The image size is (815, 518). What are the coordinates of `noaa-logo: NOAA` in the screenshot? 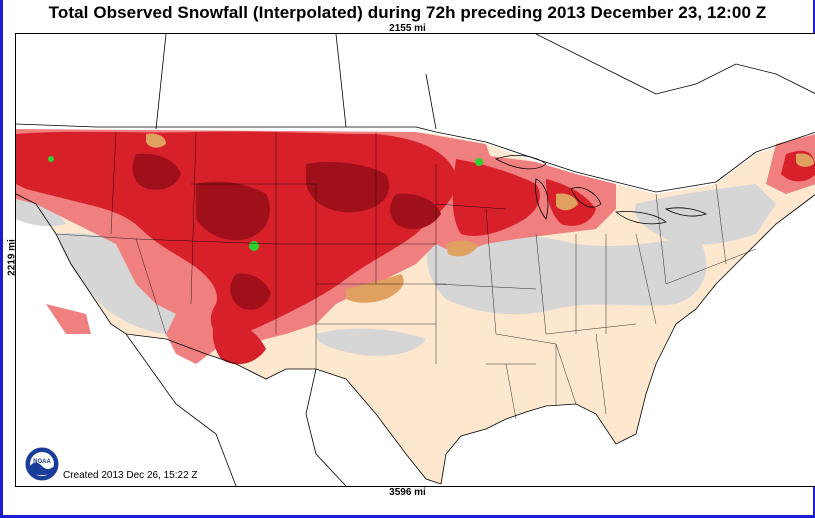 It's located at (42, 466).